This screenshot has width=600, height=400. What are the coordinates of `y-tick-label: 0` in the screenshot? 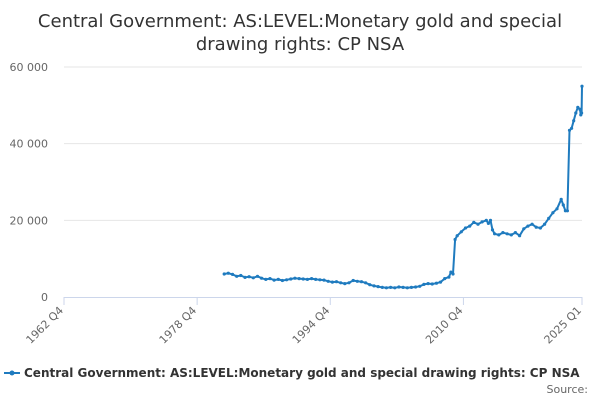 It's located at (44, 297).